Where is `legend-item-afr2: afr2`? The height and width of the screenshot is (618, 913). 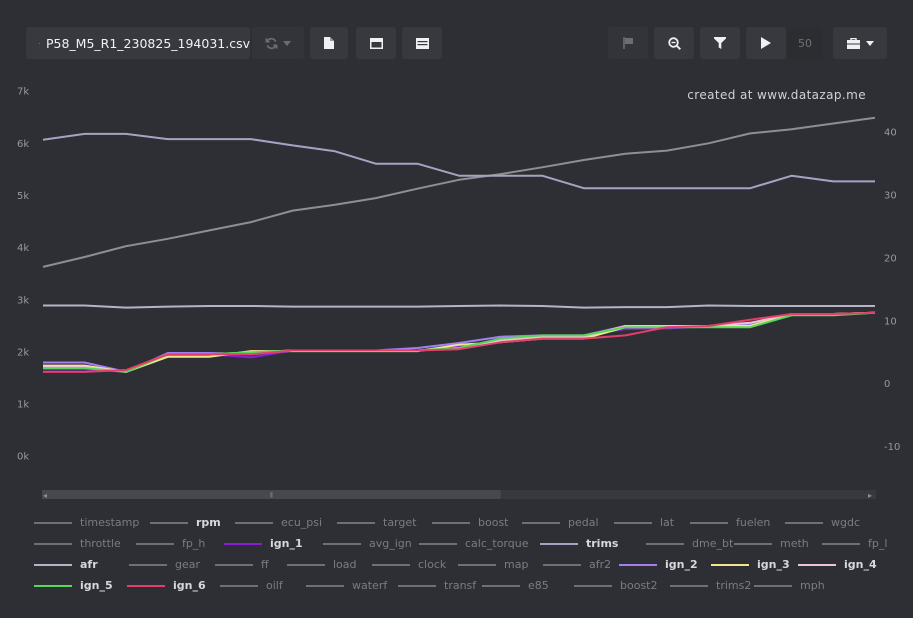
legend-item-afr2: afr2 is located at coordinates (577, 564).